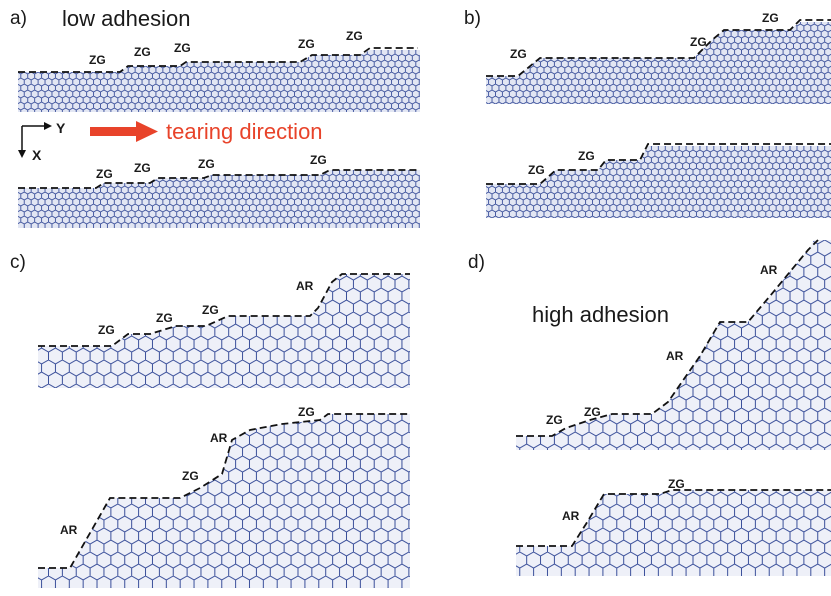 This screenshot has width=831, height=596. What do you see at coordinates (218, 60) in the screenshot?
I see `panel-a-top-edge` at bounding box center [218, 60].